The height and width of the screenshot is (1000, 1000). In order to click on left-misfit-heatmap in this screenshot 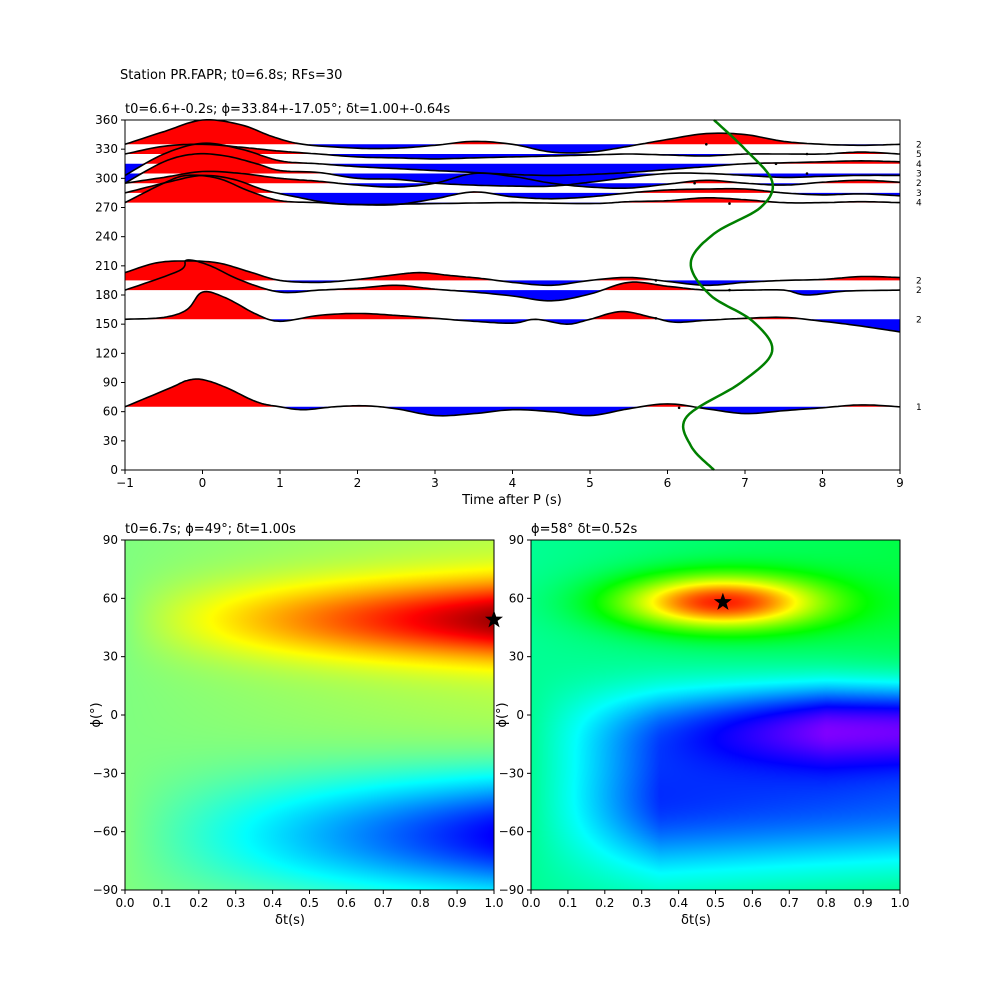, I will do `click(309, 715)`.